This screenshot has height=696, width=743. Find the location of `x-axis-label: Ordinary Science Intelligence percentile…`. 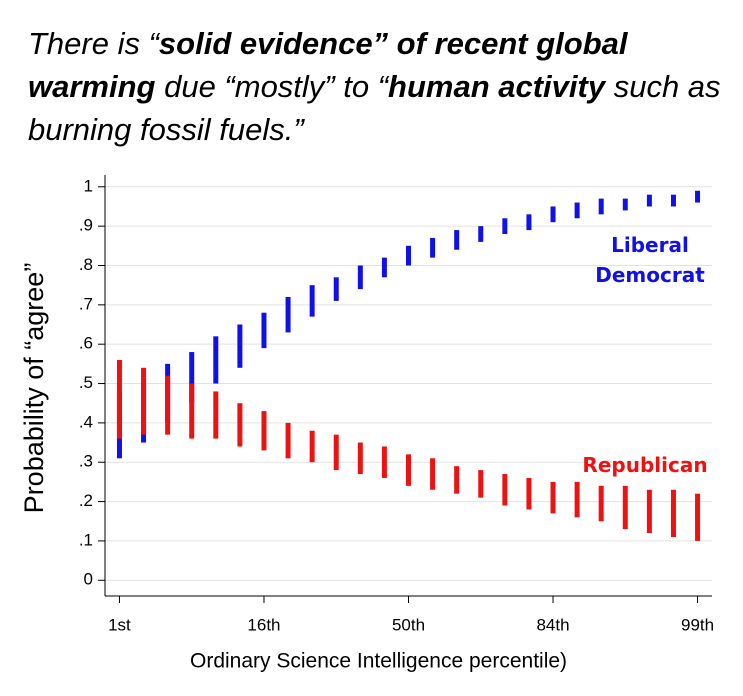

x-axis-label: Ordinary Science Intelligence percentile… is located at coordinates (378, 661).